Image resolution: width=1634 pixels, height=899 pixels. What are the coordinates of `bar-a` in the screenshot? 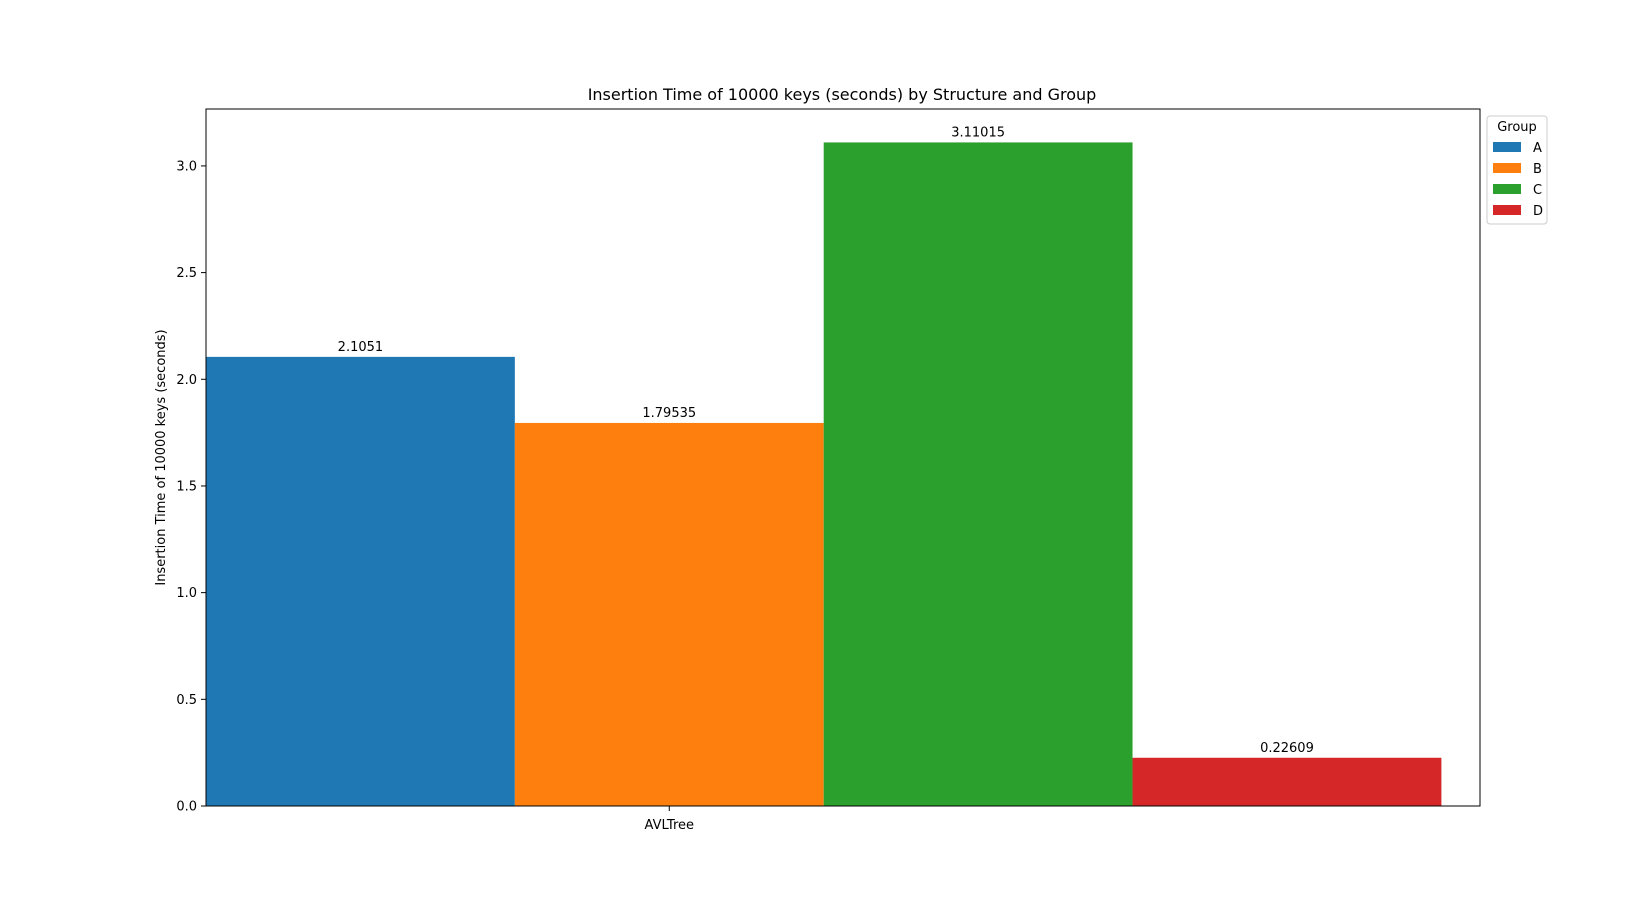 It's located at (360, 581).